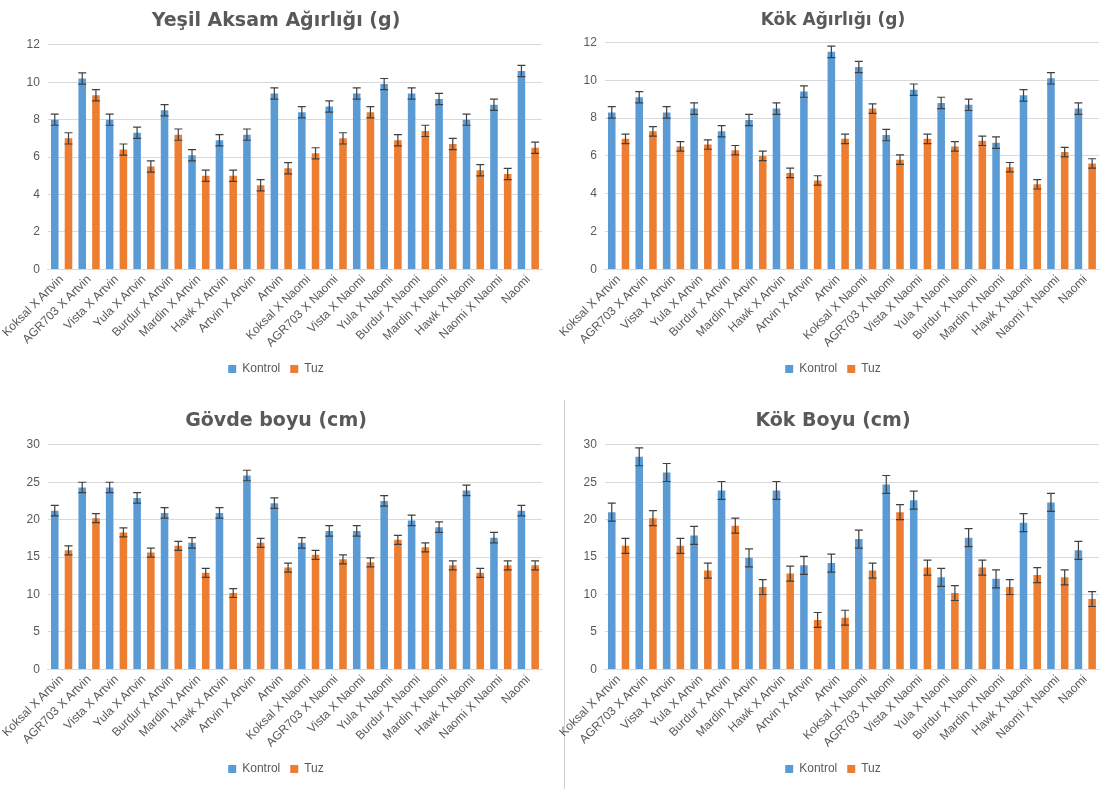  What do you see at coordinates (833, 18) in the screenshot?
I see `chart-title: Kök Ağırlığı (g)` at bounding box center [833, 18].